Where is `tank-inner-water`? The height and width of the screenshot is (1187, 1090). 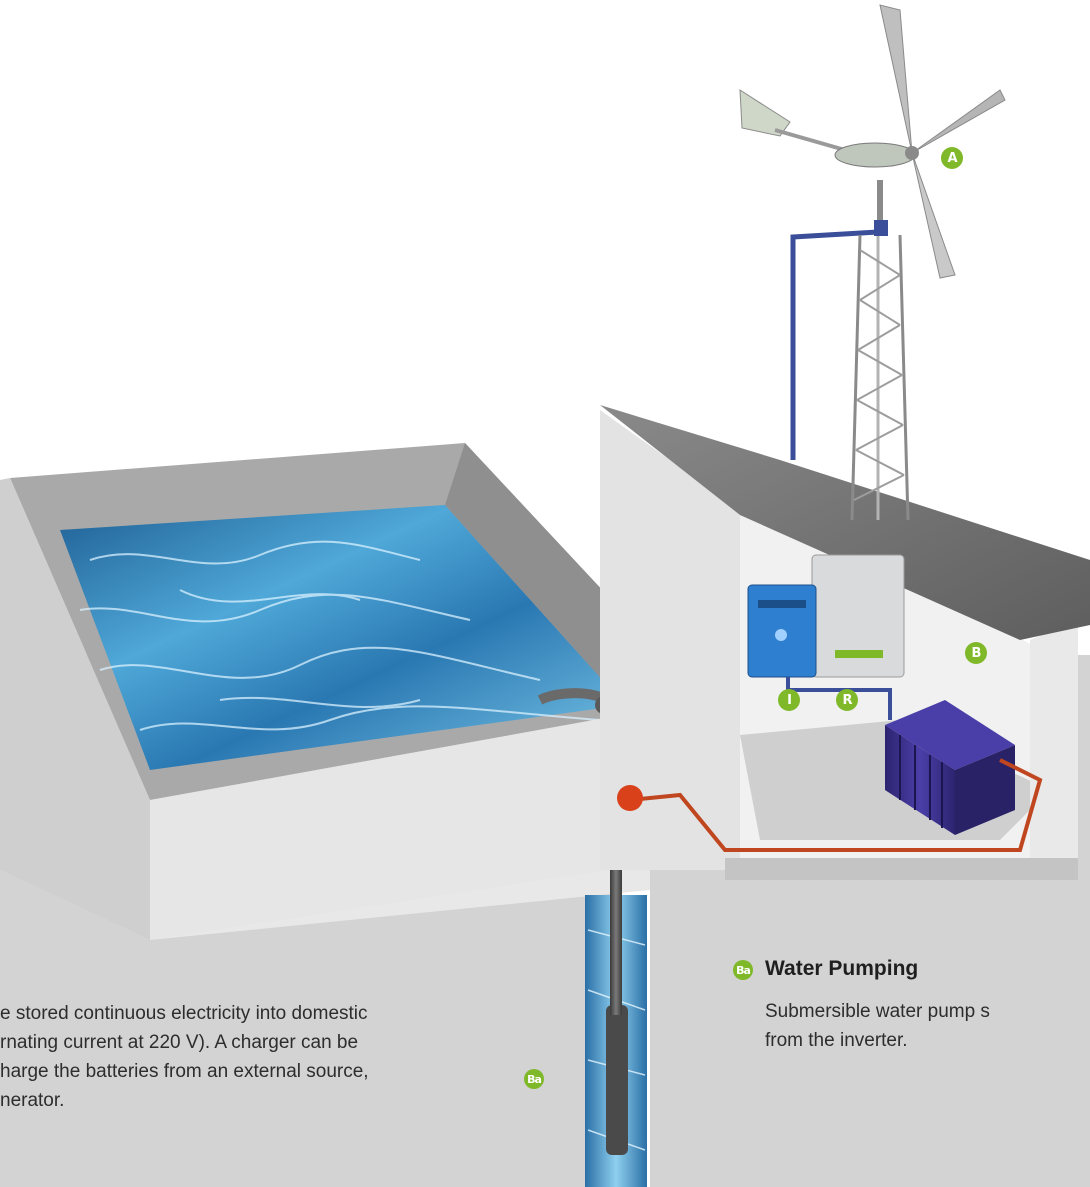 tank-inner-water is located at coordinates (342, 637).